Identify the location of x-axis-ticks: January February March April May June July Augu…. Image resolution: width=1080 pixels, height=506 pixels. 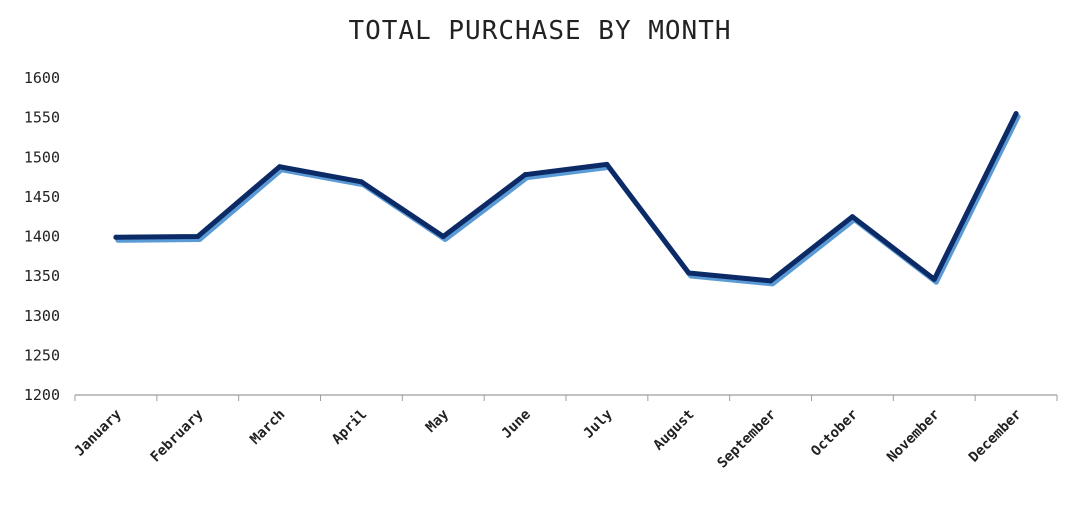
(548, 438).